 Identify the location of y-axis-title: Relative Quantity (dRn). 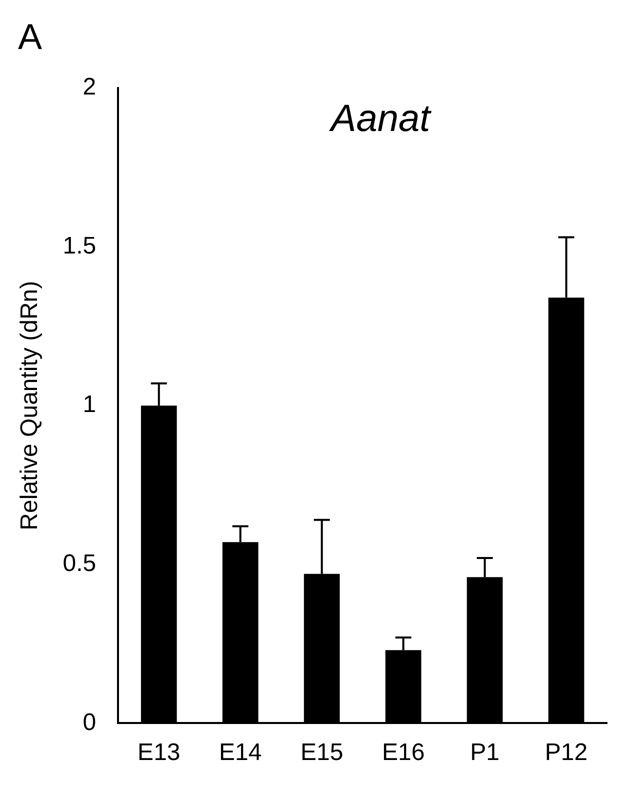
(30, 405).